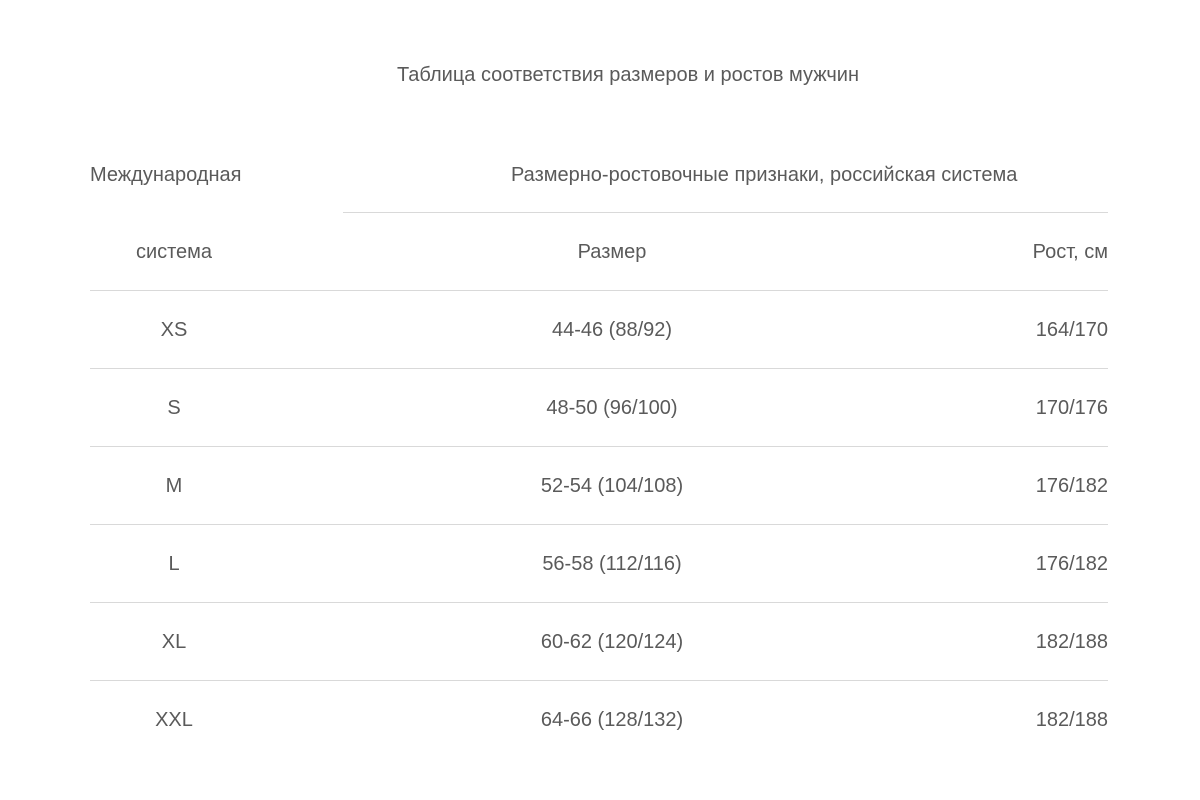 The image size is (1200, 800). I want to click on cell-size: 44-46 (88/92), so click(612, 330).